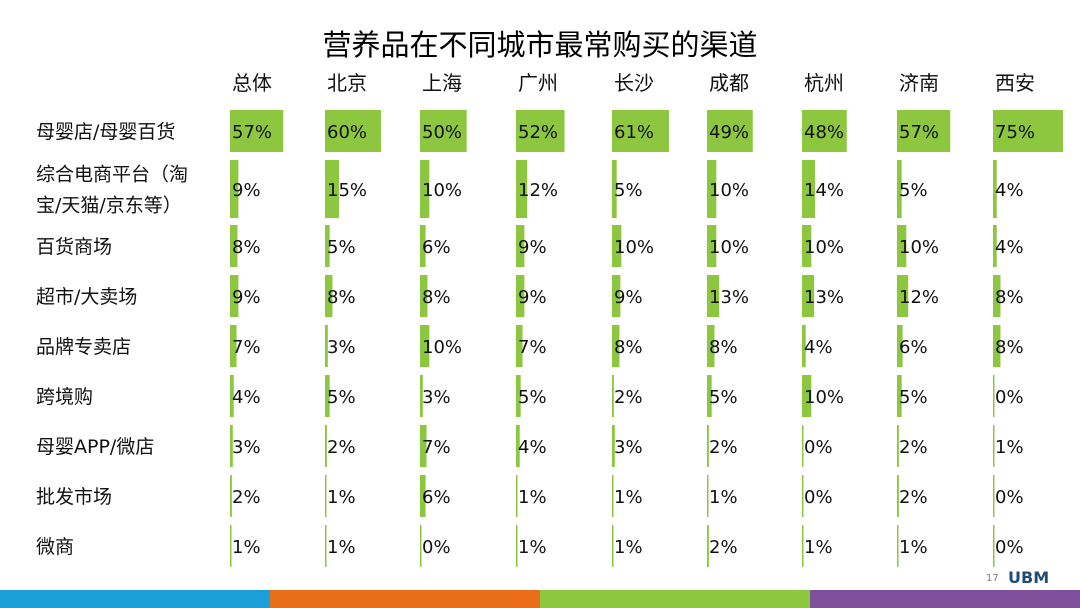 The width and height of the screenshot is (1080, 608). I want to click on column-header-1: 北京, so click(347, 83).